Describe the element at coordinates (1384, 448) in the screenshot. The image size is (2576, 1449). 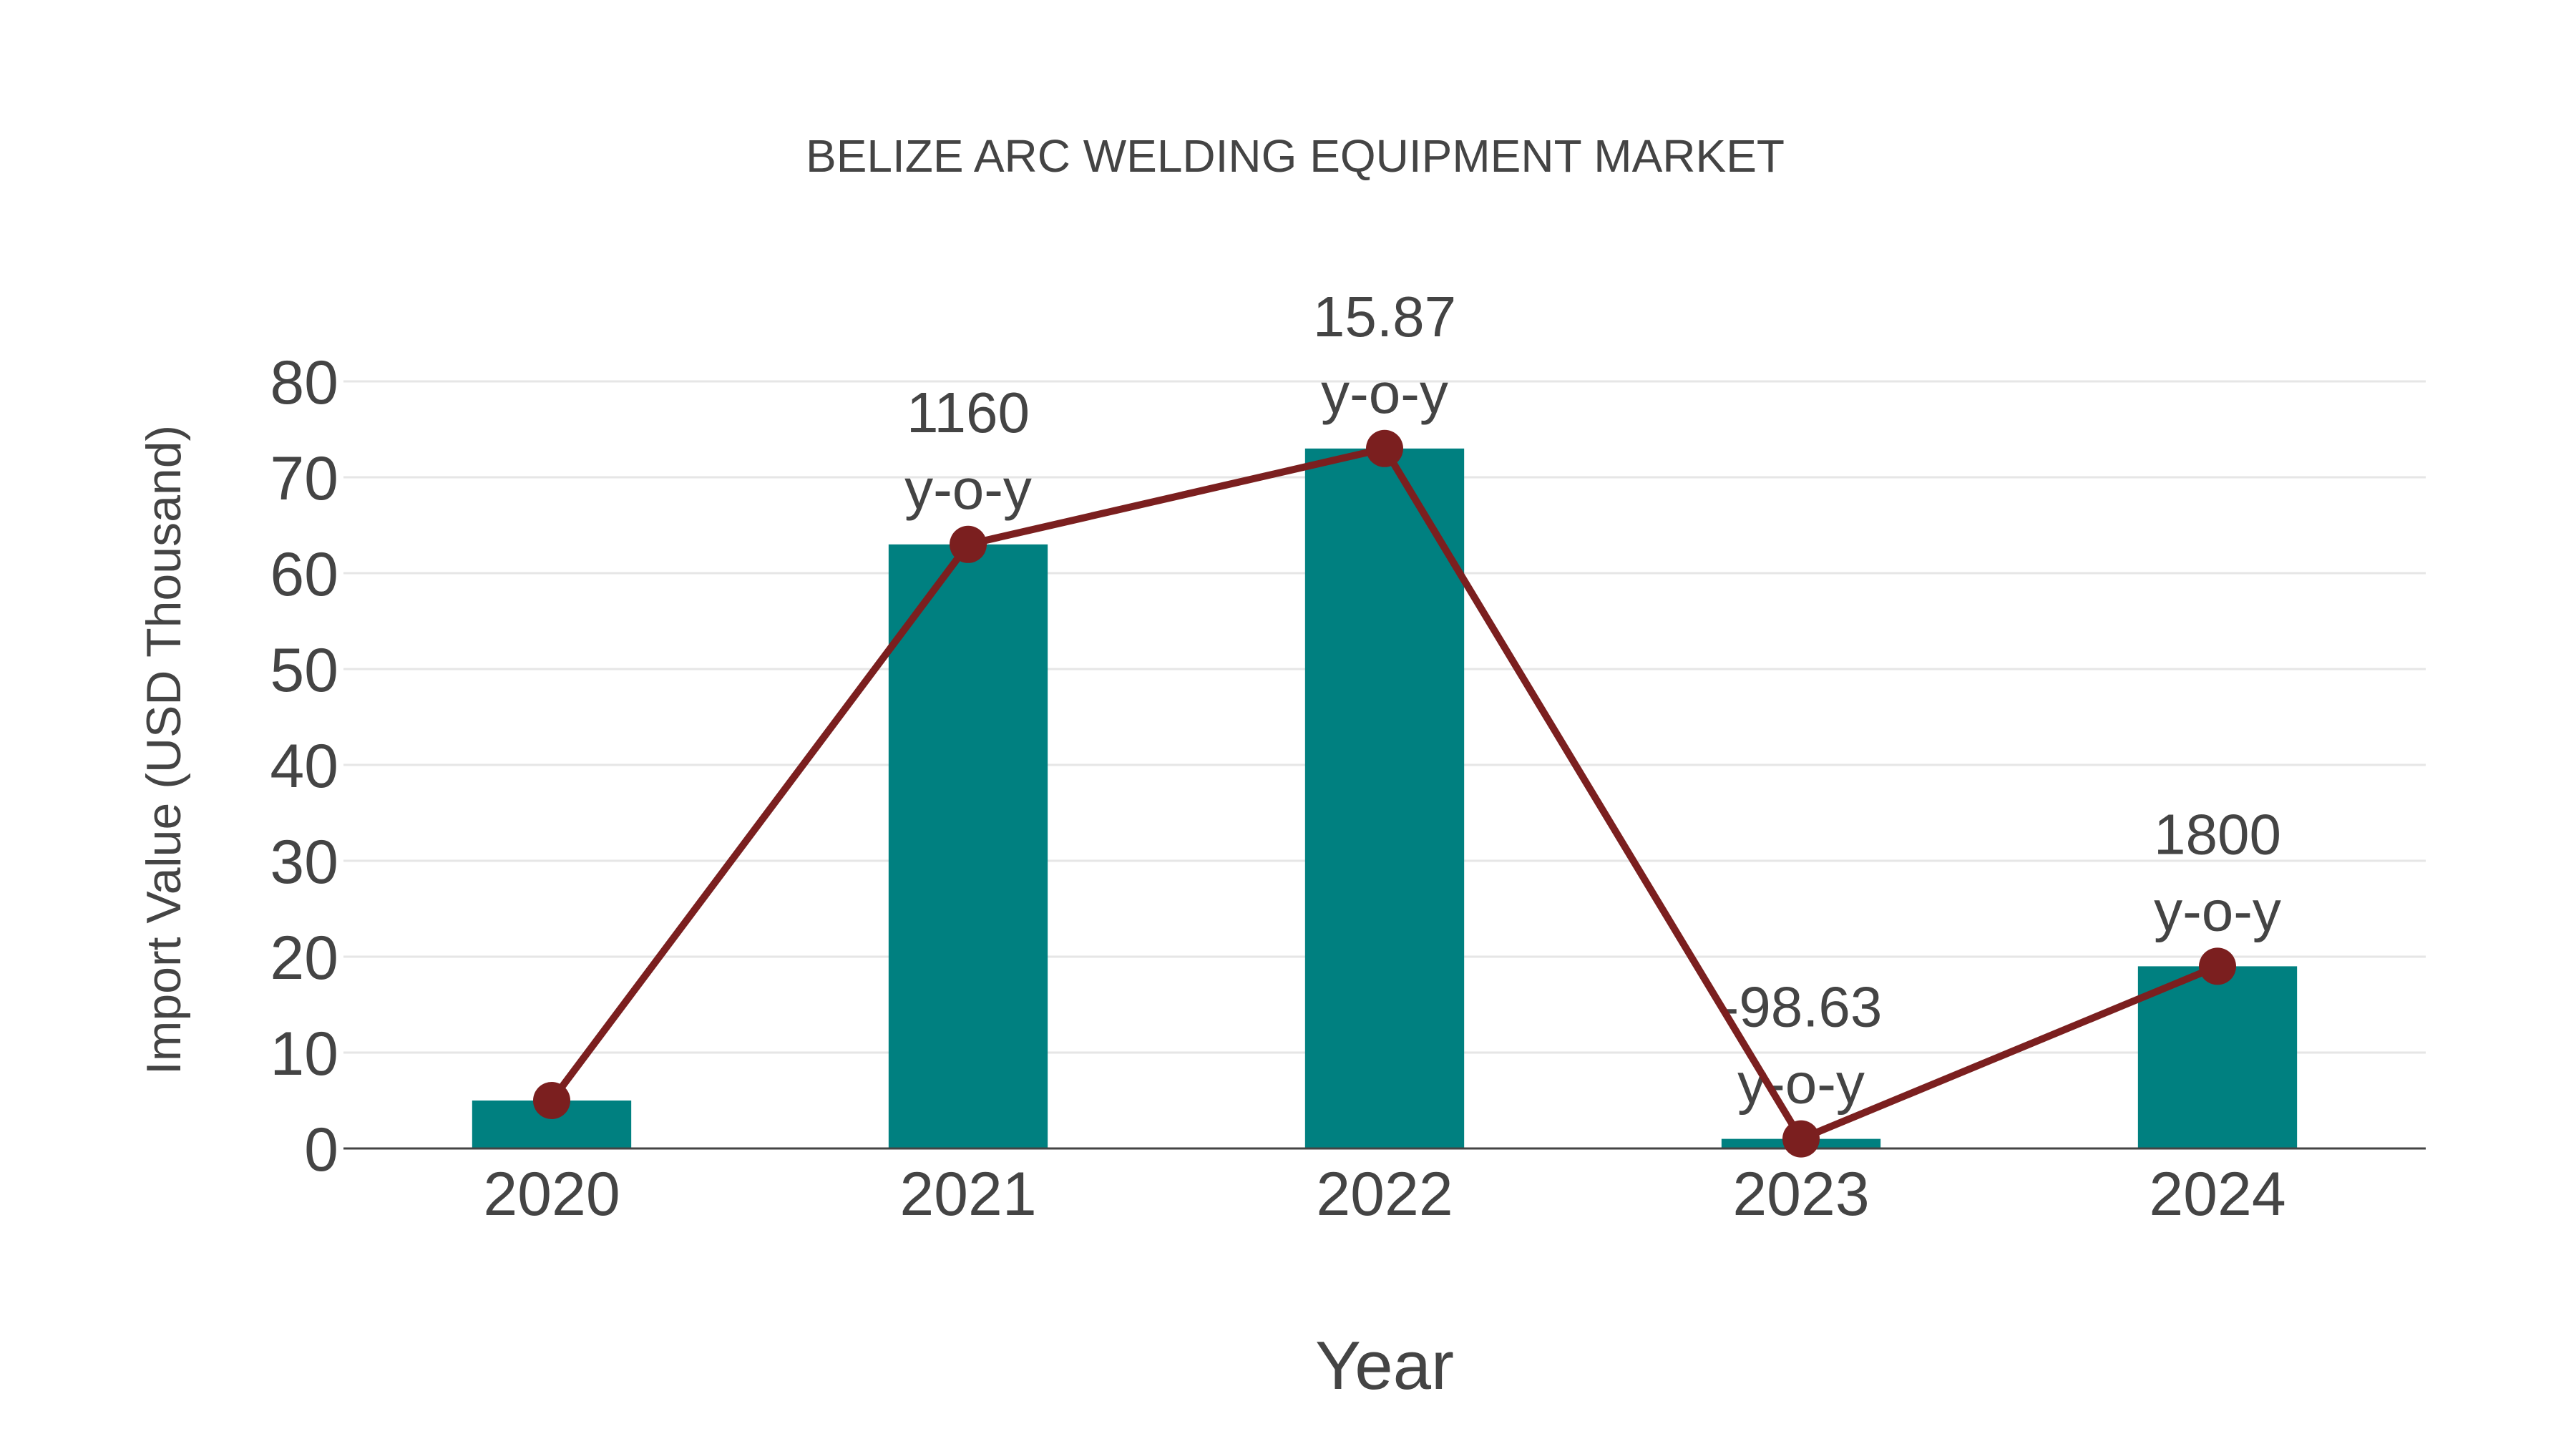
I see `marker-2022` at that location.